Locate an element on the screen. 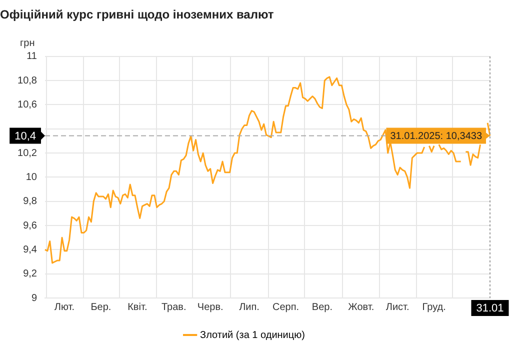 The height and width of the screenshot is (350, 512). x-tick-label: Бер. is located at coordinates (101, 307).